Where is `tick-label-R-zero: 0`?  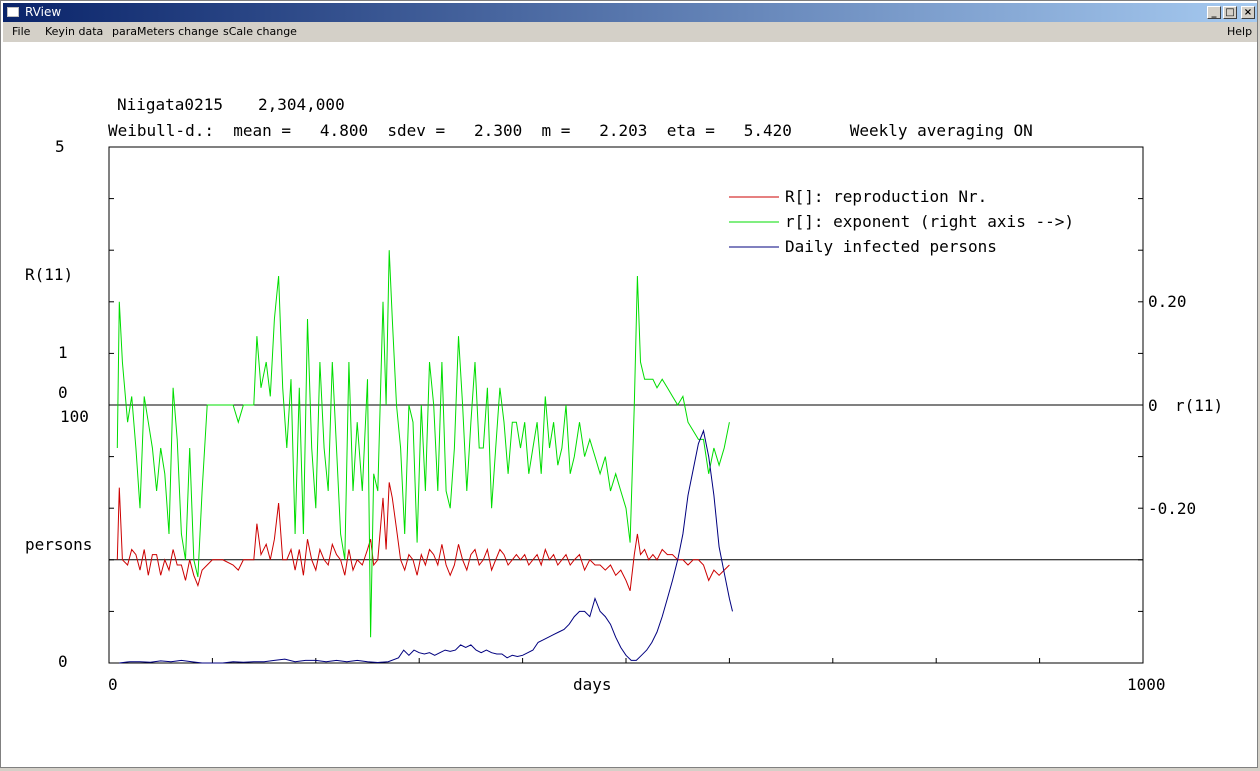
tick-label-R-zero: 0 is located at coordinates (63, 392).